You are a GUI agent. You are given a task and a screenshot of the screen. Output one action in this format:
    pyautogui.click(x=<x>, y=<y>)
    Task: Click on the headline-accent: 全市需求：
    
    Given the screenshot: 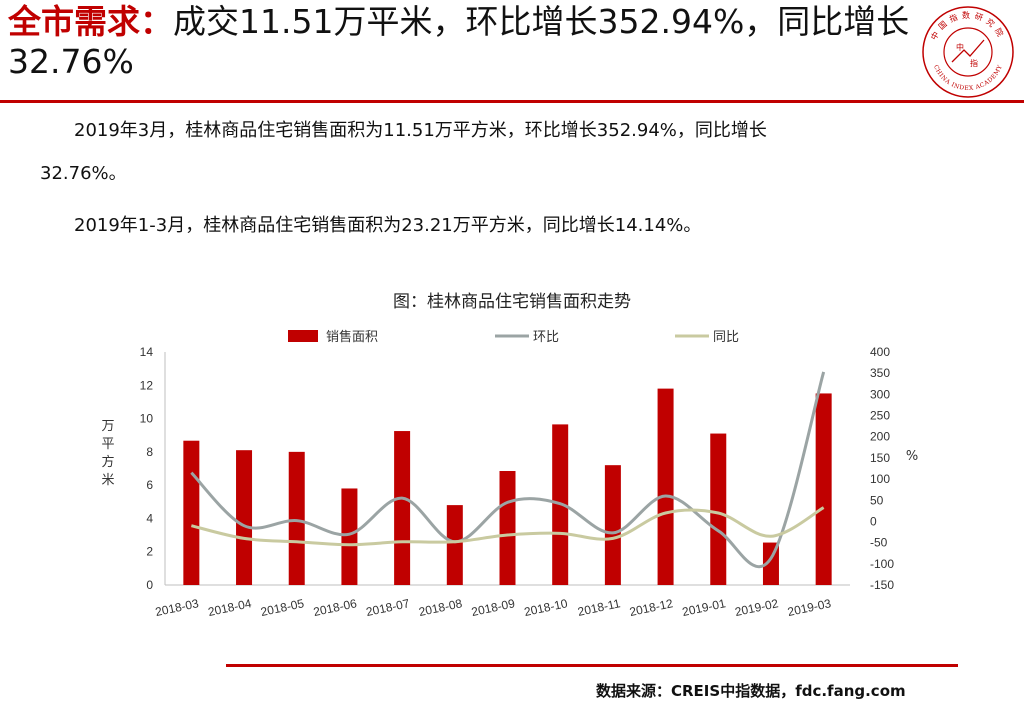 What is the action you would take?
    pyautogui.click(x=90, y=21)
    